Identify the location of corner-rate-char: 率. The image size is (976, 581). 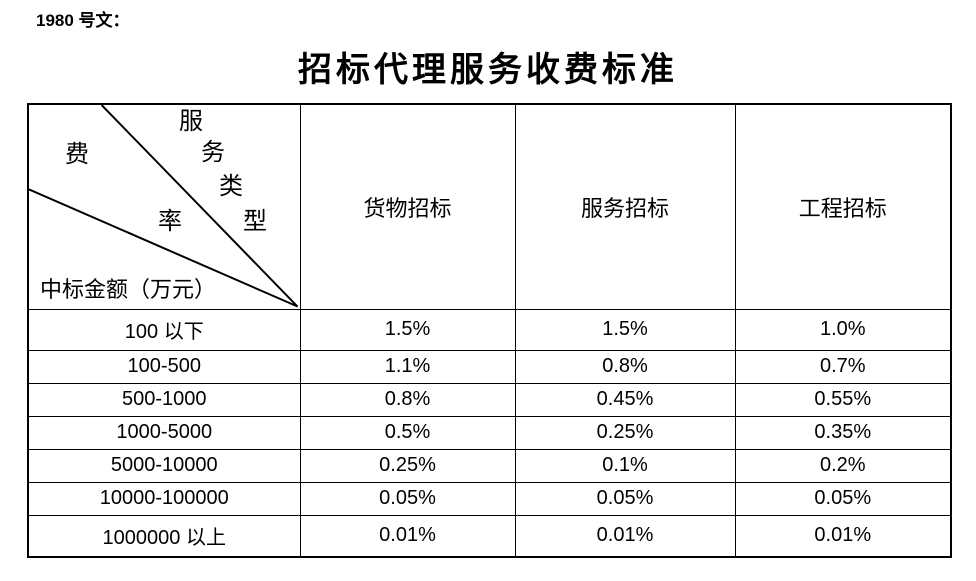
(170, 222).